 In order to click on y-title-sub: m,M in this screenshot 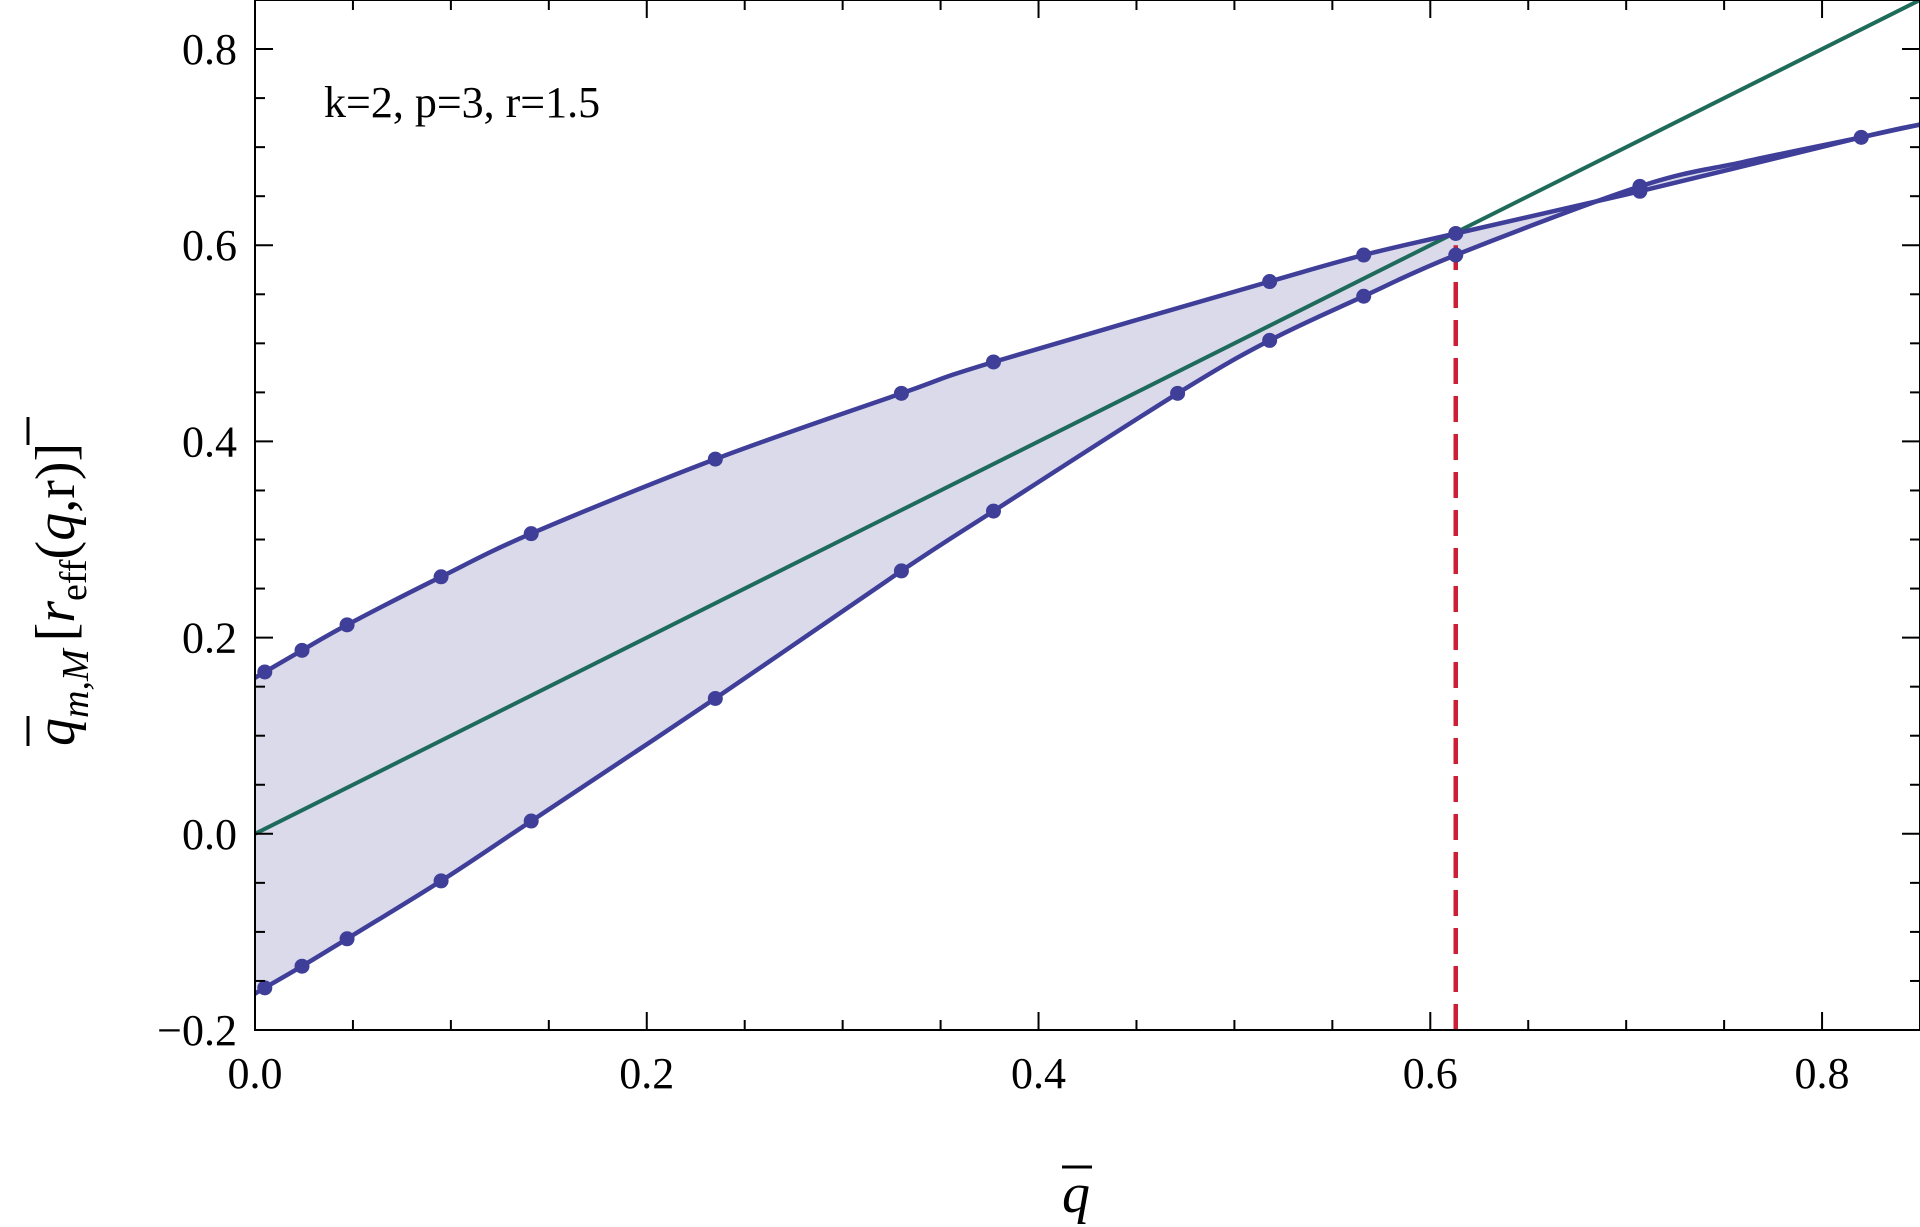, I will do `click(76, 682)`.